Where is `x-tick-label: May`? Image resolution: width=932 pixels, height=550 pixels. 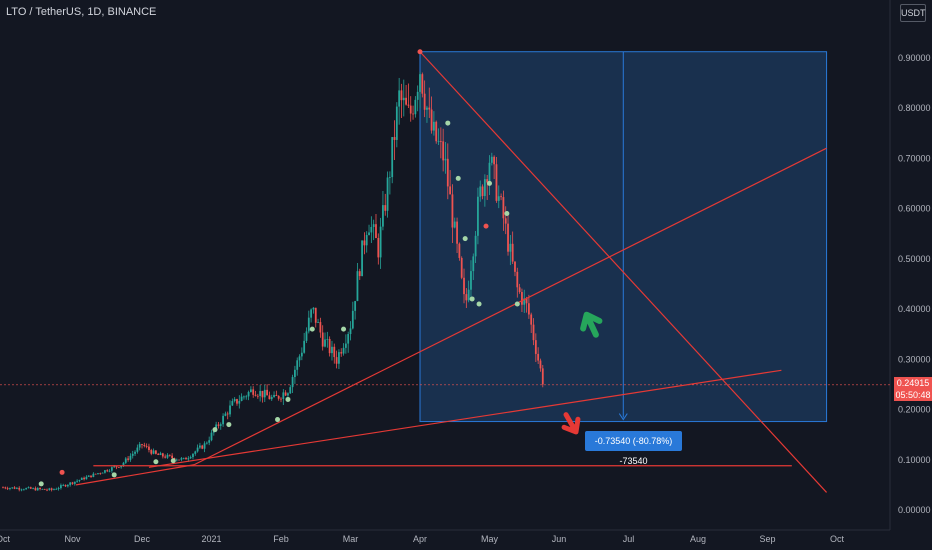 x-tick-label: May is located at coordinates (490, 539).